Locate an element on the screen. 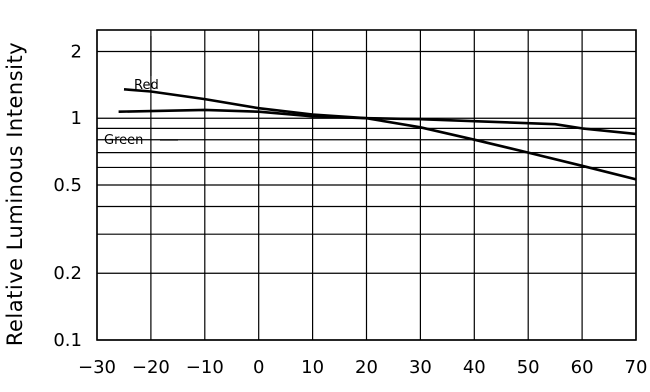  x-tick-label: −20 is located at coordinates (151, 367).